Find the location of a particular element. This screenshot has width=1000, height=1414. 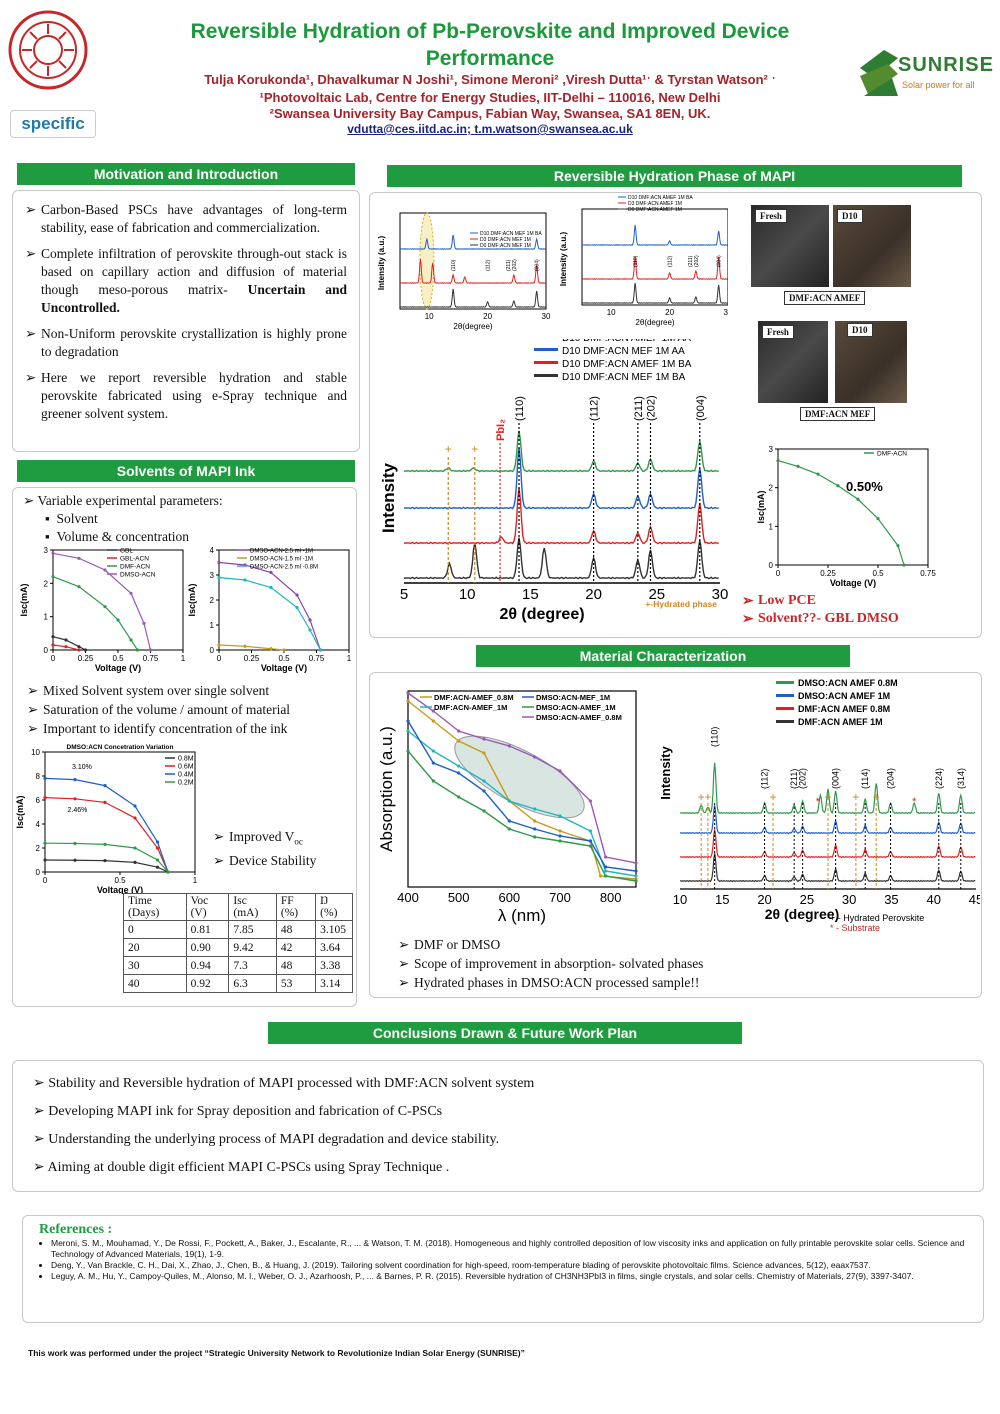

legend-label: DMSO-ACN-1.5 ml -1M is located at coordinates (281, 560).